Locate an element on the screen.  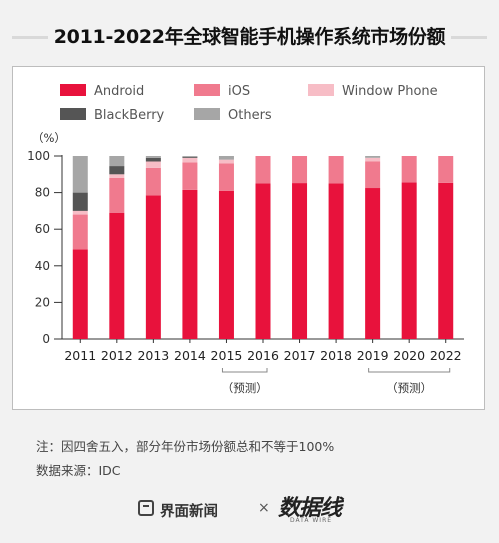
title-row: 2011-2022年全球智能手机操作系统市场份额 is located at coordinates (249, 37).